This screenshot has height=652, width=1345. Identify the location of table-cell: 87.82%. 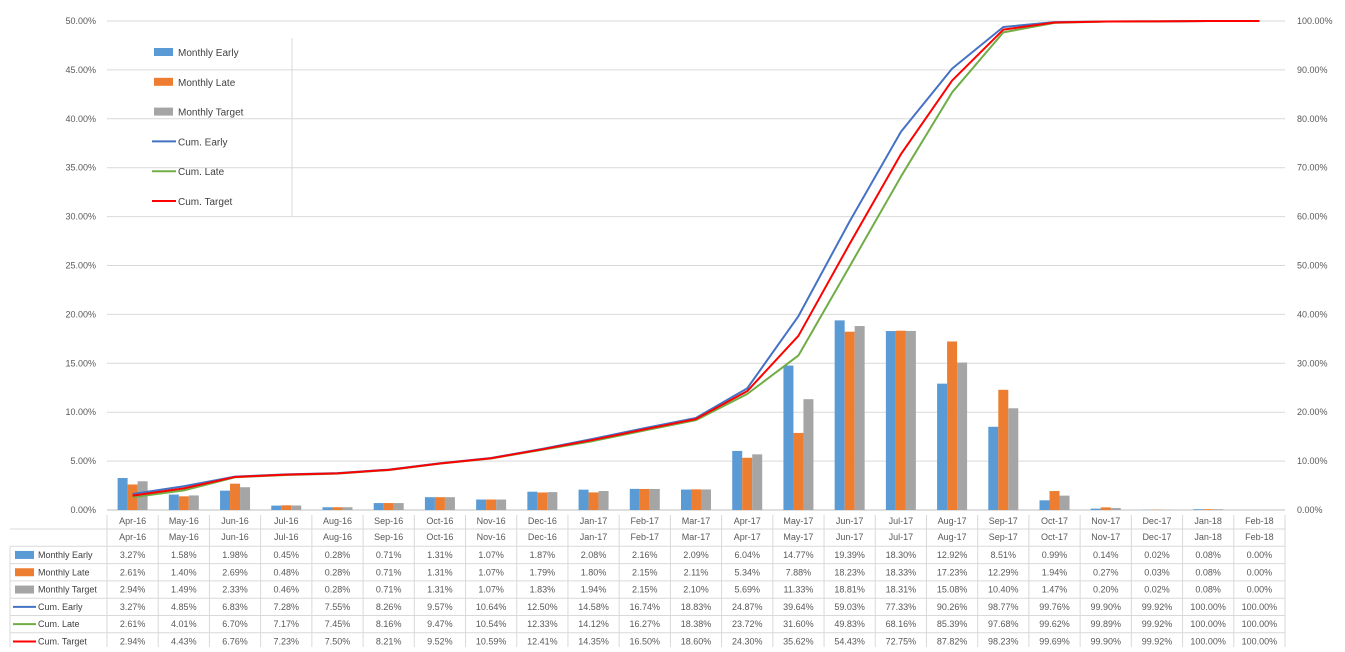
(952, 641).